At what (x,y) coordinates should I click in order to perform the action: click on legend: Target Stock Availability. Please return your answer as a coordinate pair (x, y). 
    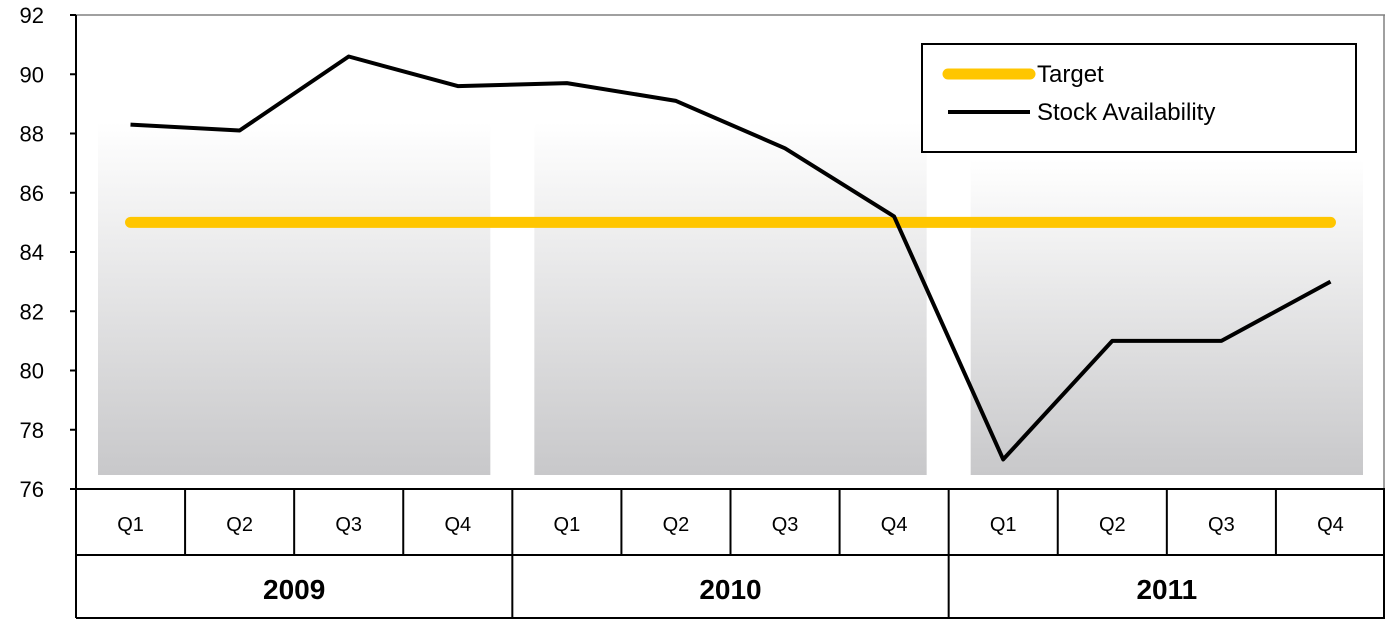
    Looking at the image, I should click on (1139, 98).